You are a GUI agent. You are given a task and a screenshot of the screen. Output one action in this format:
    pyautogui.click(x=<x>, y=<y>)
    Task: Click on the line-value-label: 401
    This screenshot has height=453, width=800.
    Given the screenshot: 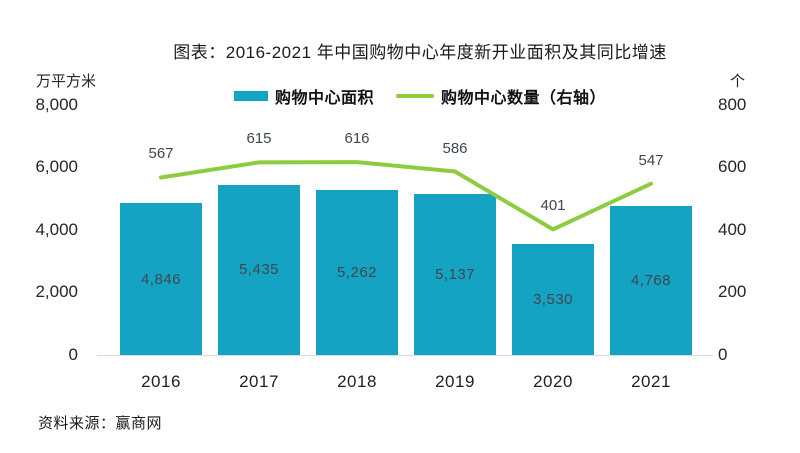 What is the action you would take?
    pyautogui.click(x=553, y=206)
    